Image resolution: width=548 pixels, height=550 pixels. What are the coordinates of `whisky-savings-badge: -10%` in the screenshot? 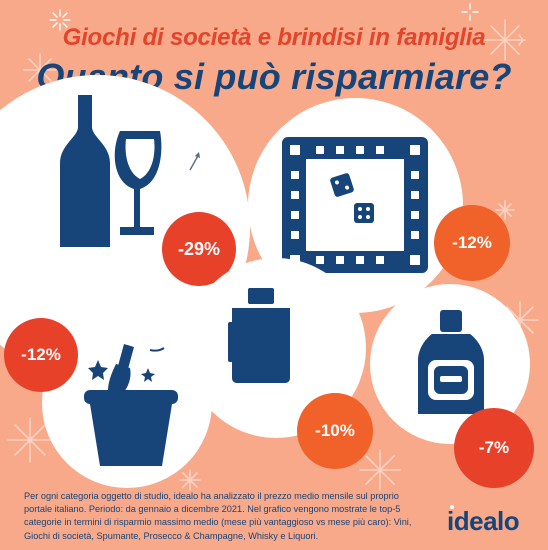 It's located at (335, 431).